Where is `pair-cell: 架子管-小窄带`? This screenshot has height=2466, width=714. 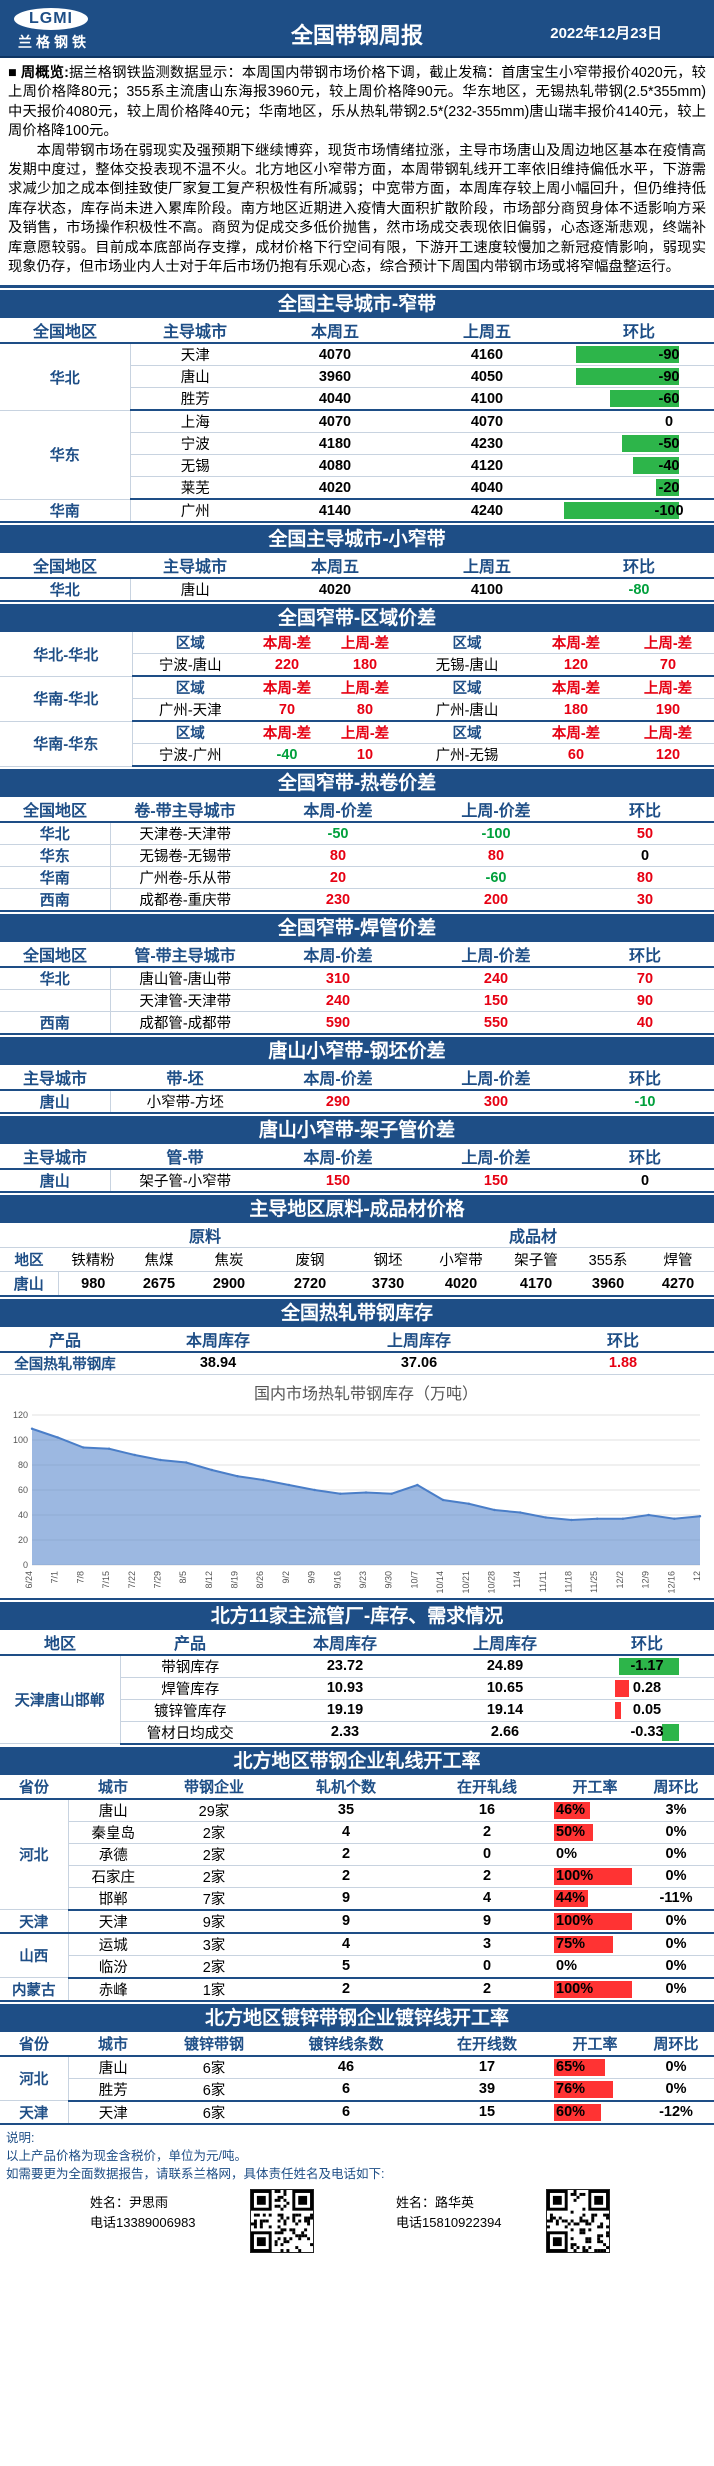 pair-cell: 架子管-小窄带 is located at coordinates (185, 1181).